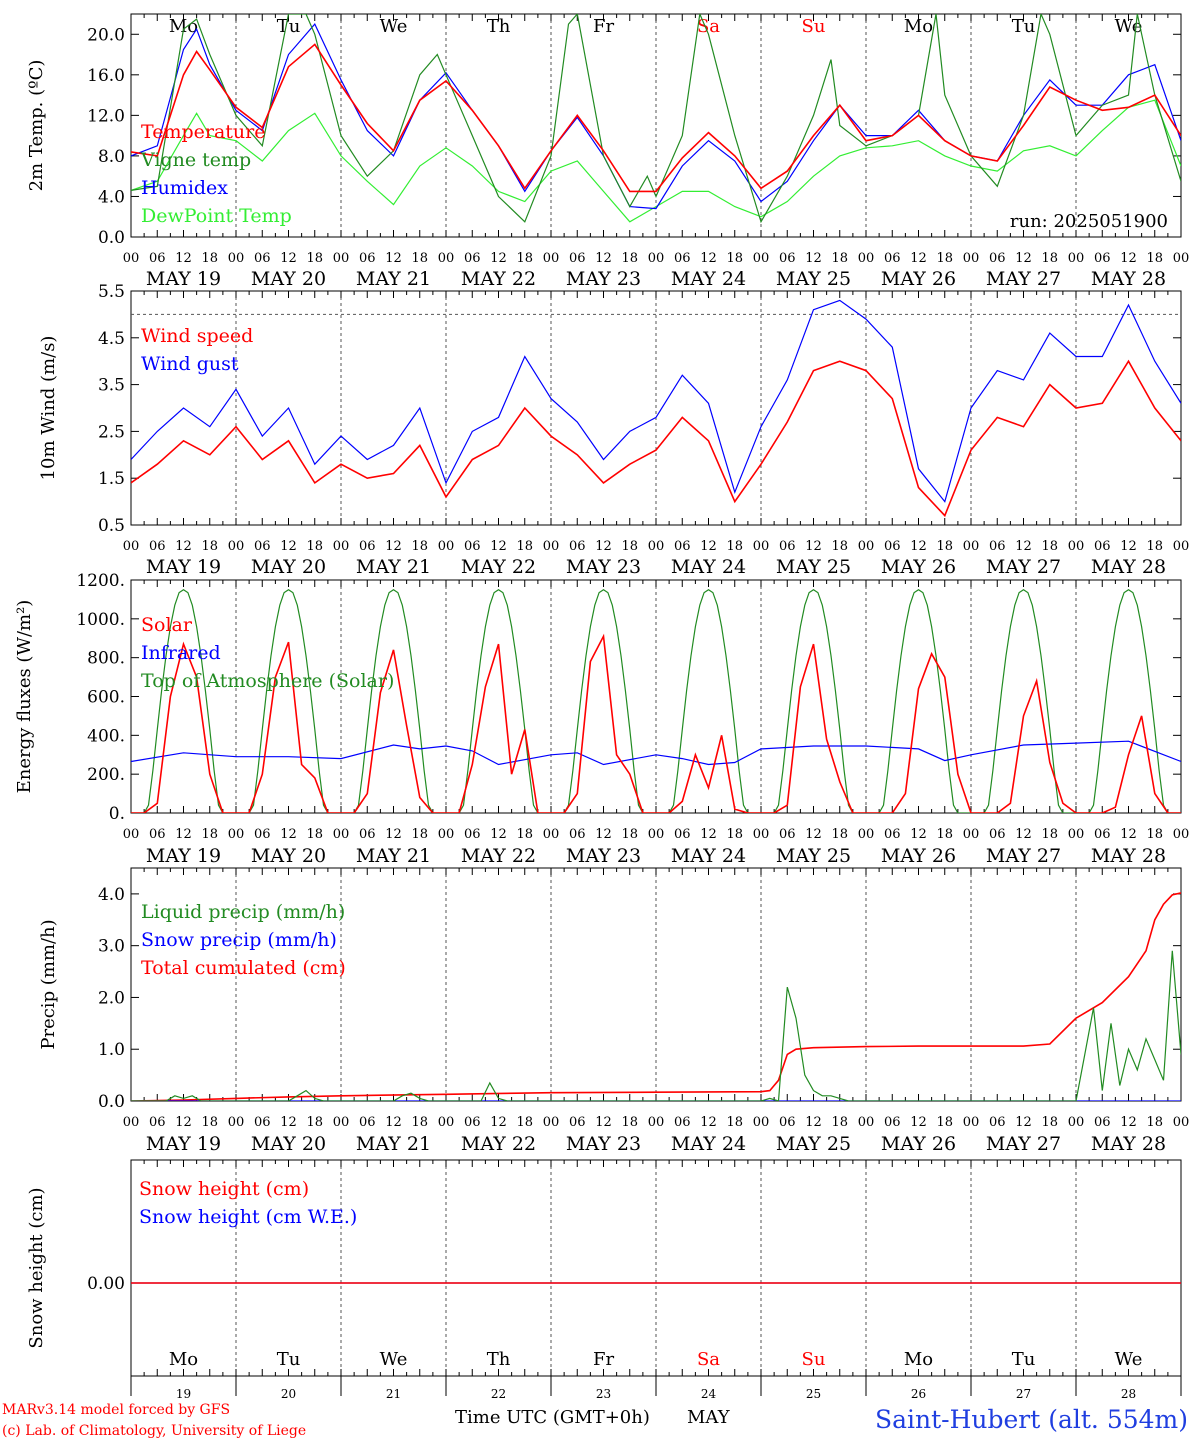 The image size is (1194, 1440). Describe the element at coordinates (552, 1417) in the screenshot. I see `x-axis-label: Time UTC (GMT+0h)` at that location.